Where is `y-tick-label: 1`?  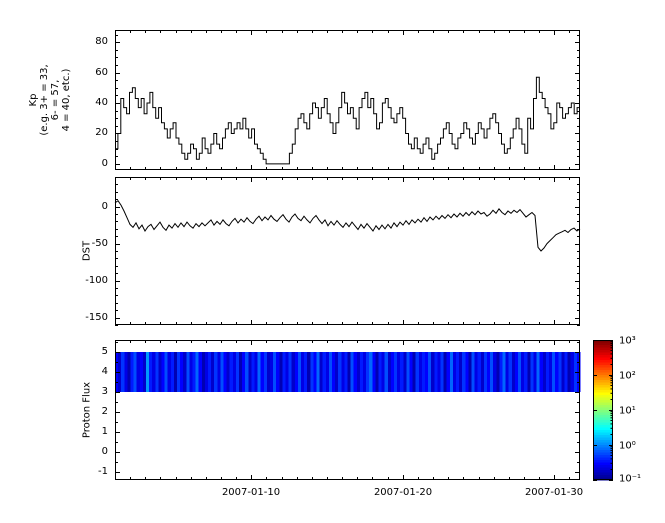
y-tick-label: 1 is located at coordinates (104, 431).